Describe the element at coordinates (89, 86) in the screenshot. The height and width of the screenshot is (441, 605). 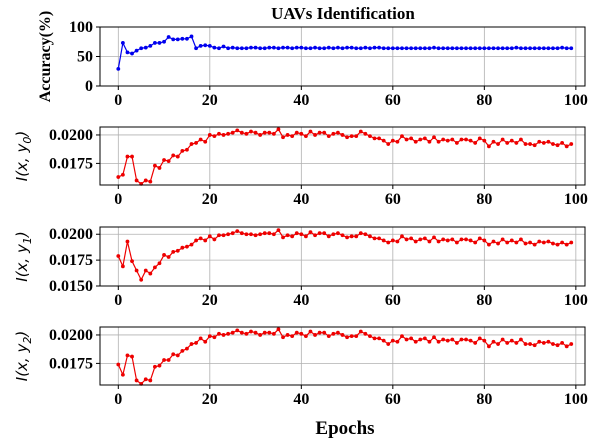
I see `y-tick-label: 0` at that location.